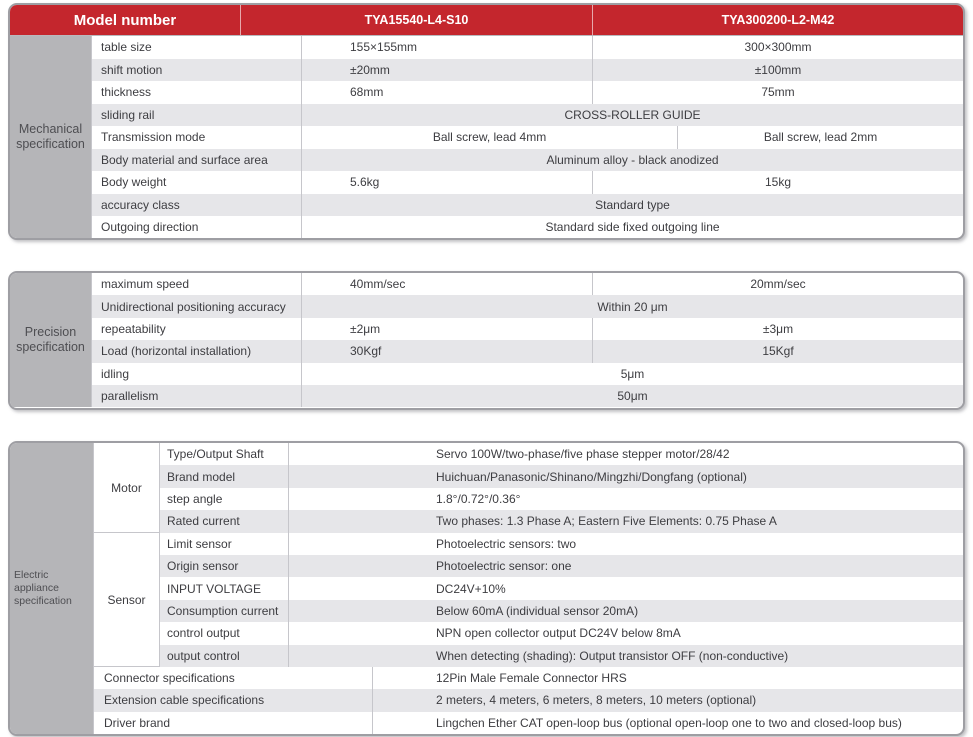 The width and height of the screenshot is (973, 737). What do you see at coordinates (52, 588) in the screenshot?
I see `electric-section-label: Electric appliance specification` at bounding box center [52, 588].